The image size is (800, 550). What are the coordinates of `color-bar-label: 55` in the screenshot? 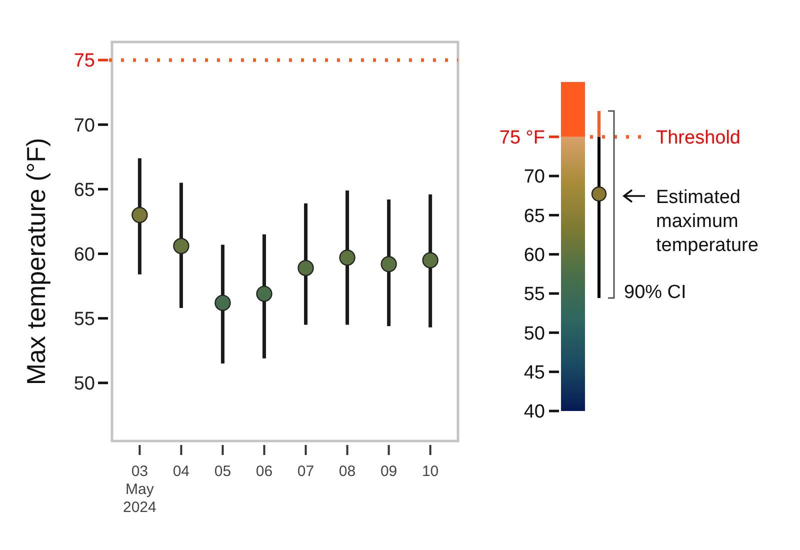 It's located at (534, 295).